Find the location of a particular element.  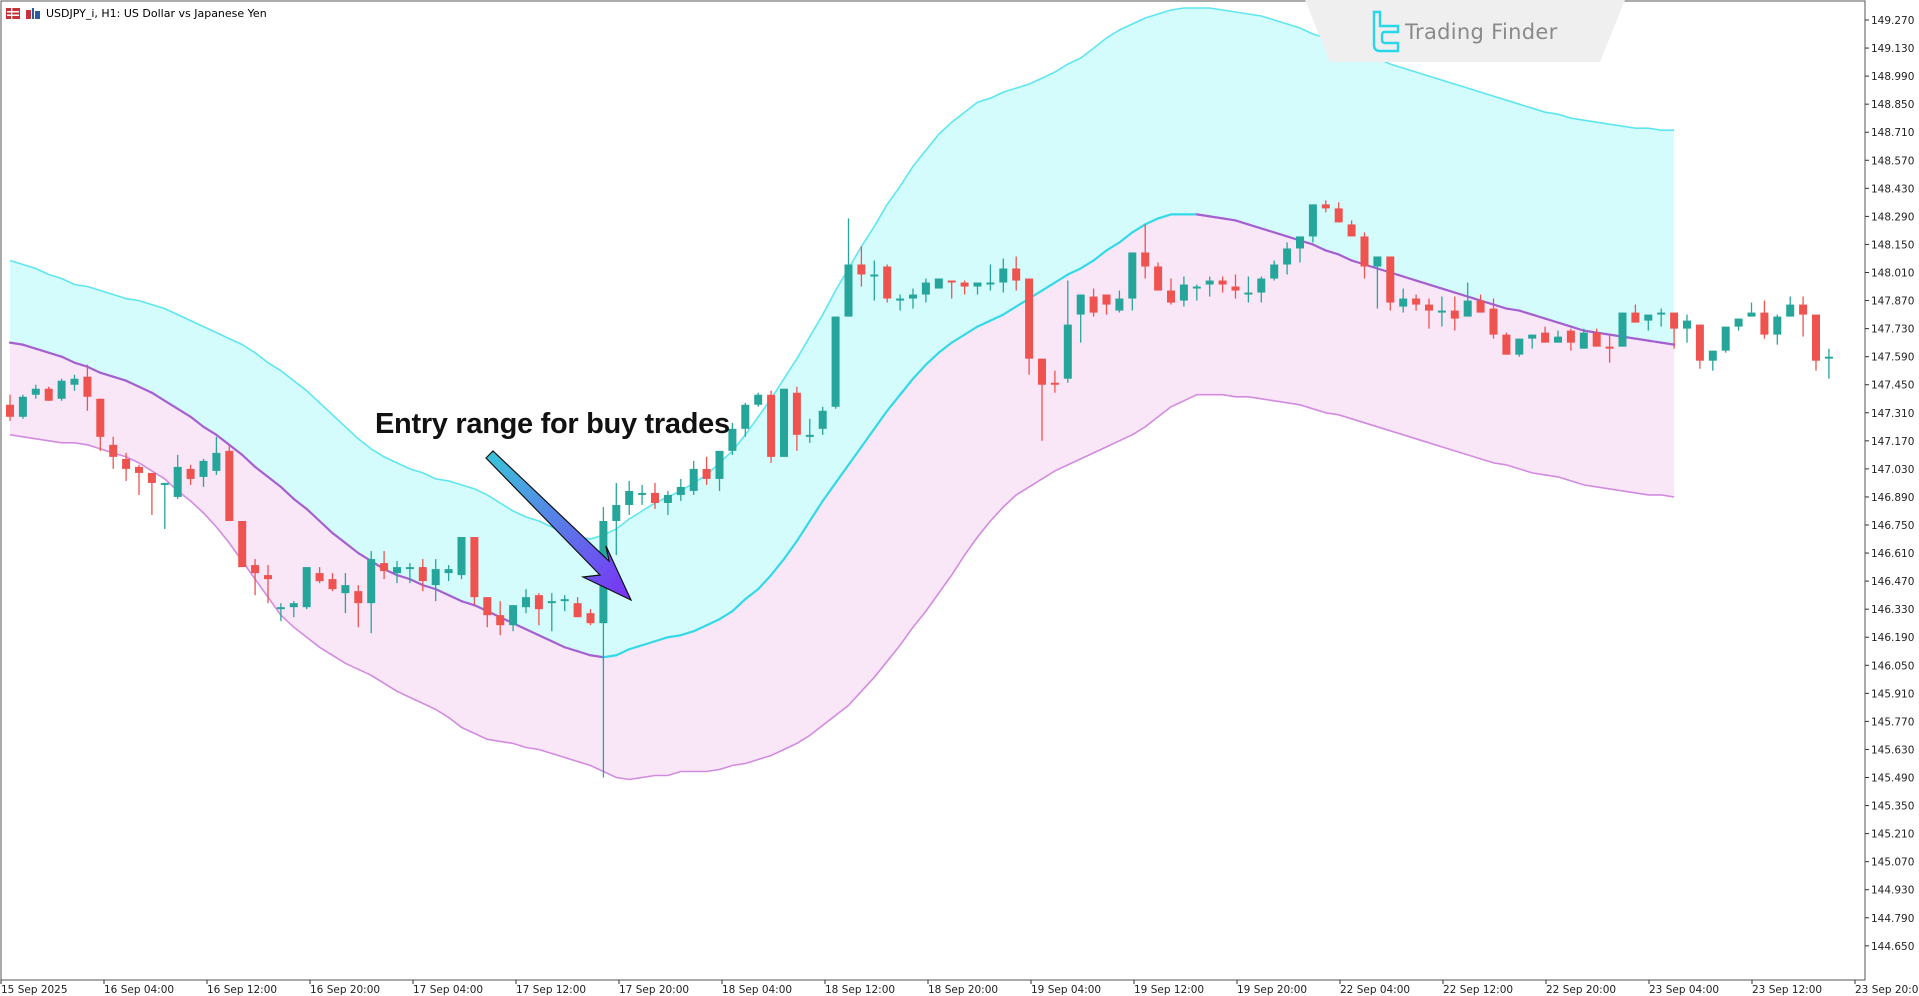

watermark-panel is located at coordinates (1465, 33).